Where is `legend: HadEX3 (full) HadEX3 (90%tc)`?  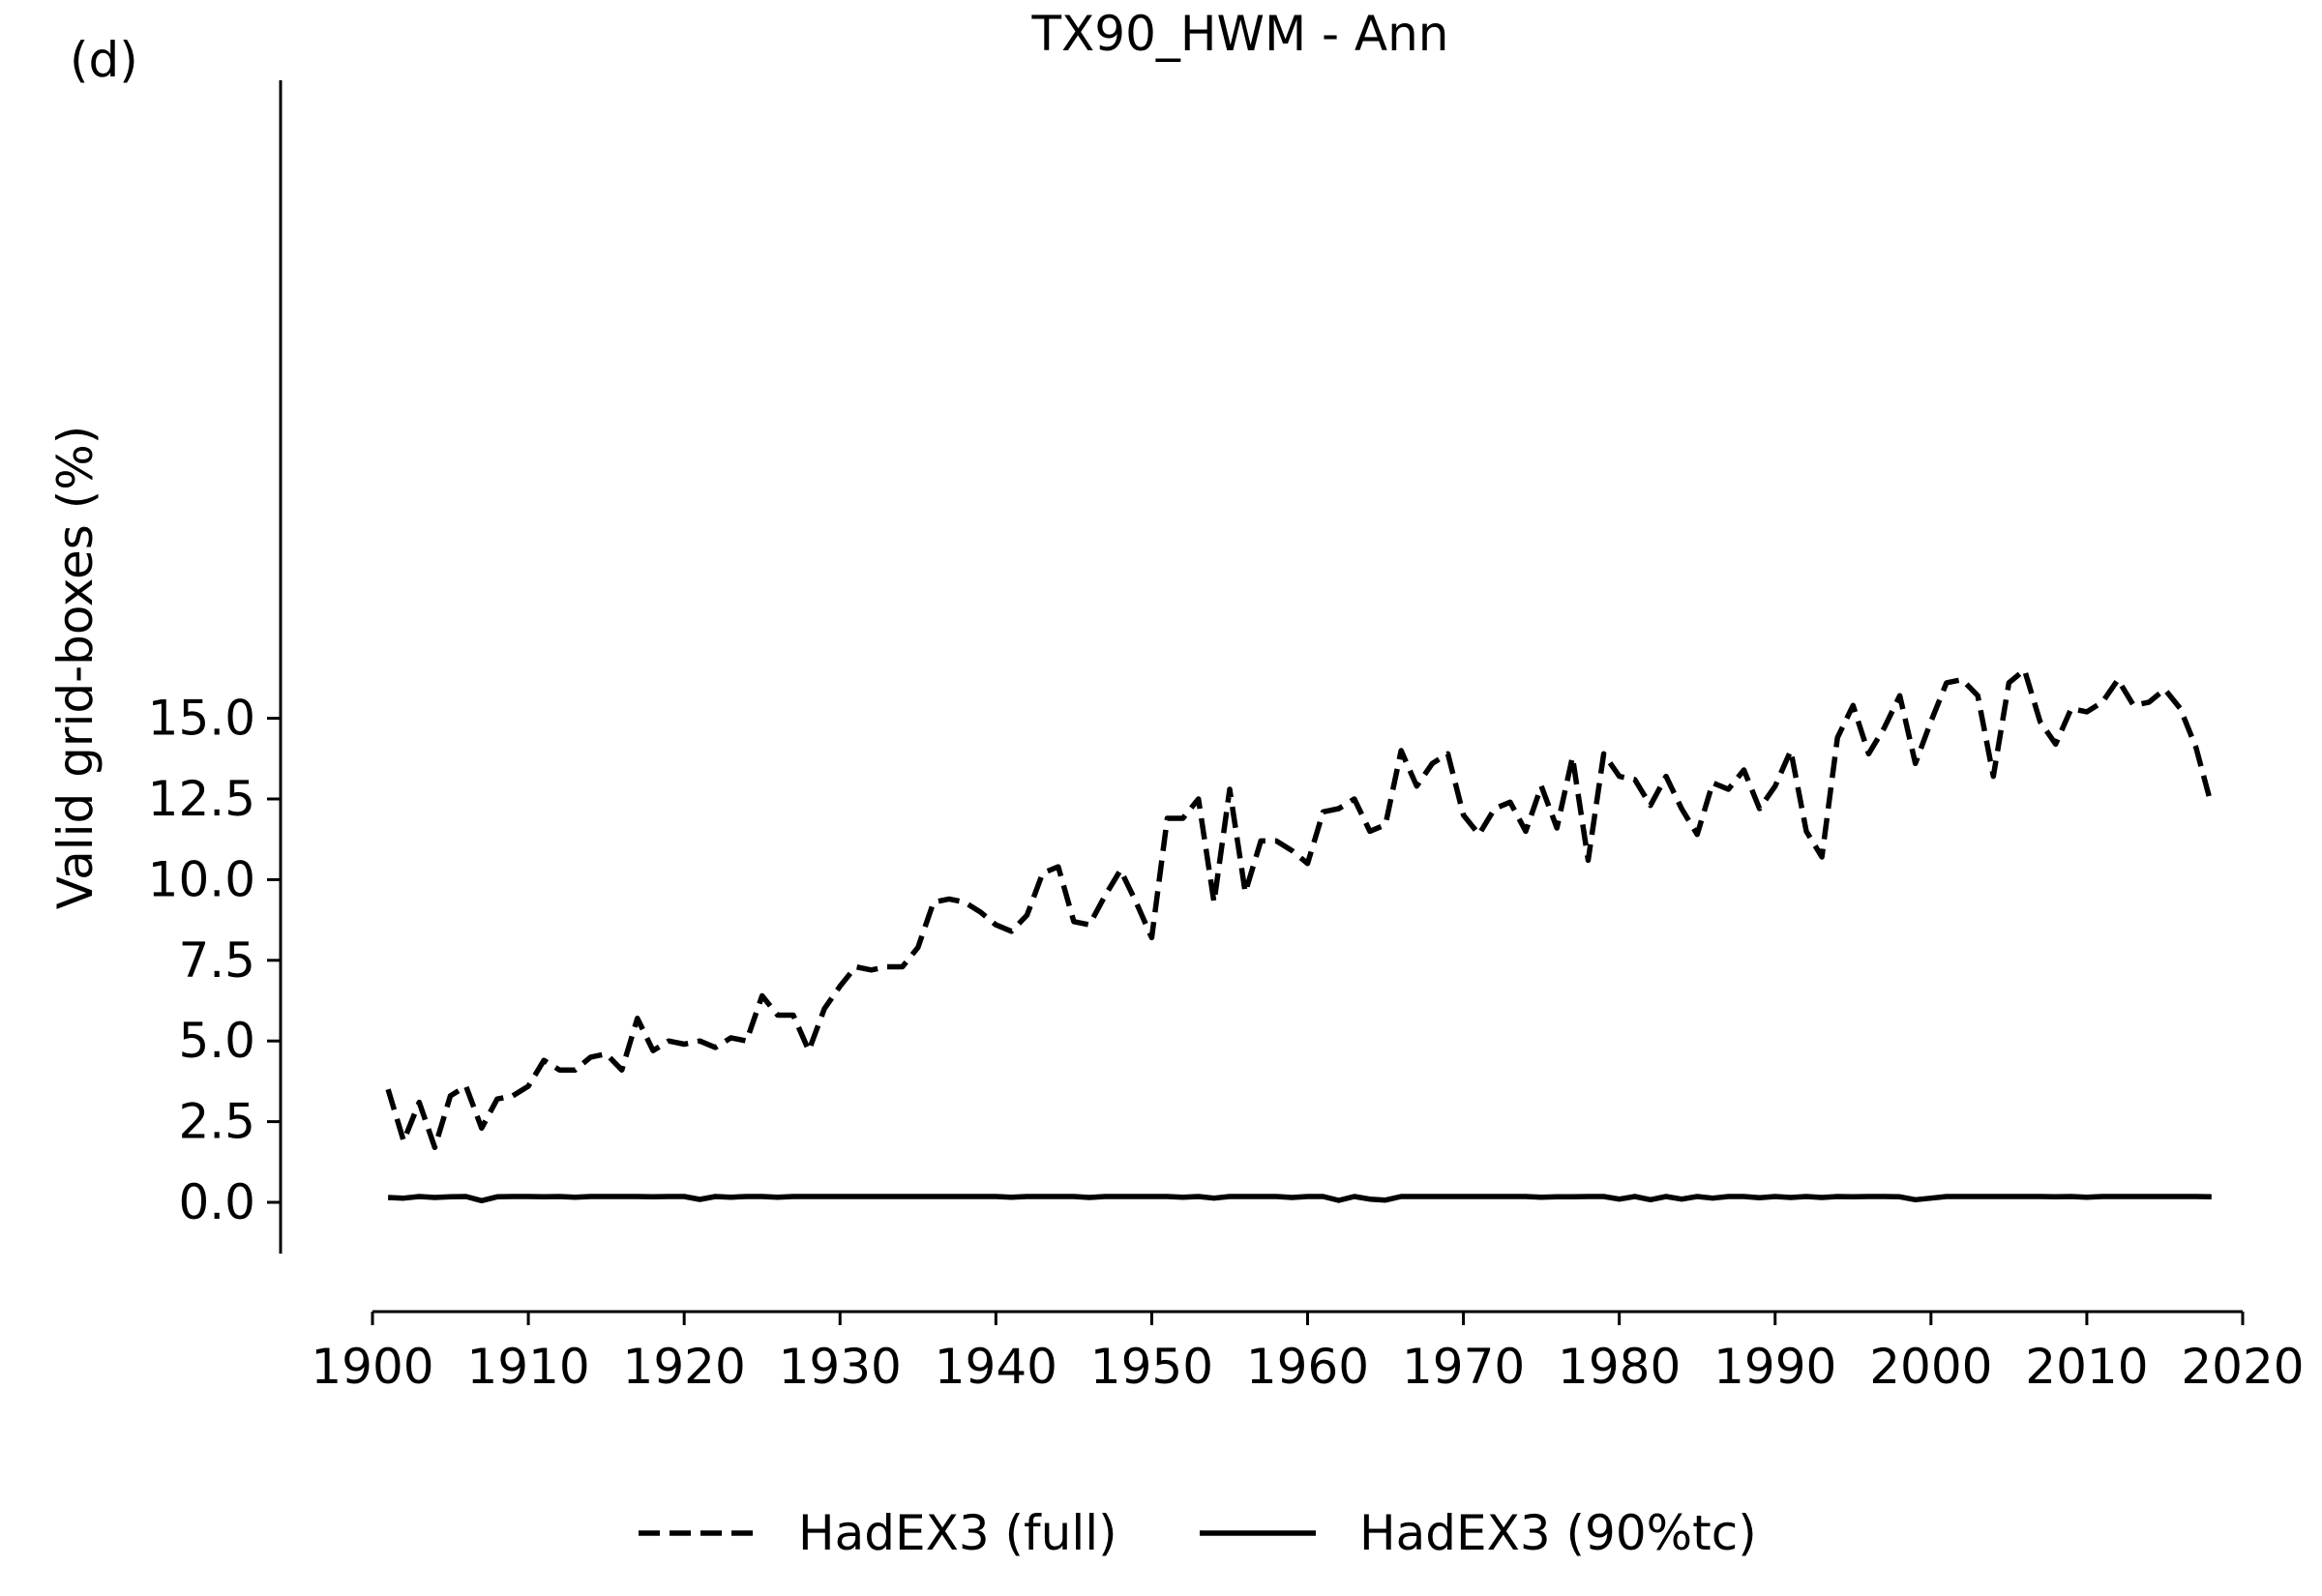
legend: HadEX3 (full) HadEX3 (90%tc) is located at coordinates (1198, 1533).